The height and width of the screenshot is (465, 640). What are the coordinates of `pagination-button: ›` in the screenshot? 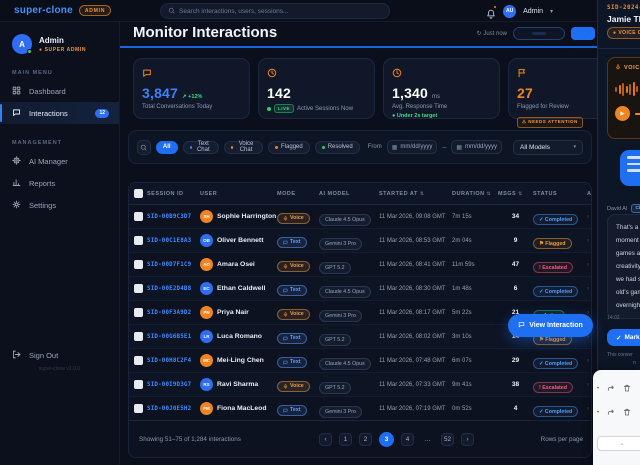 It's located at (468, 439).